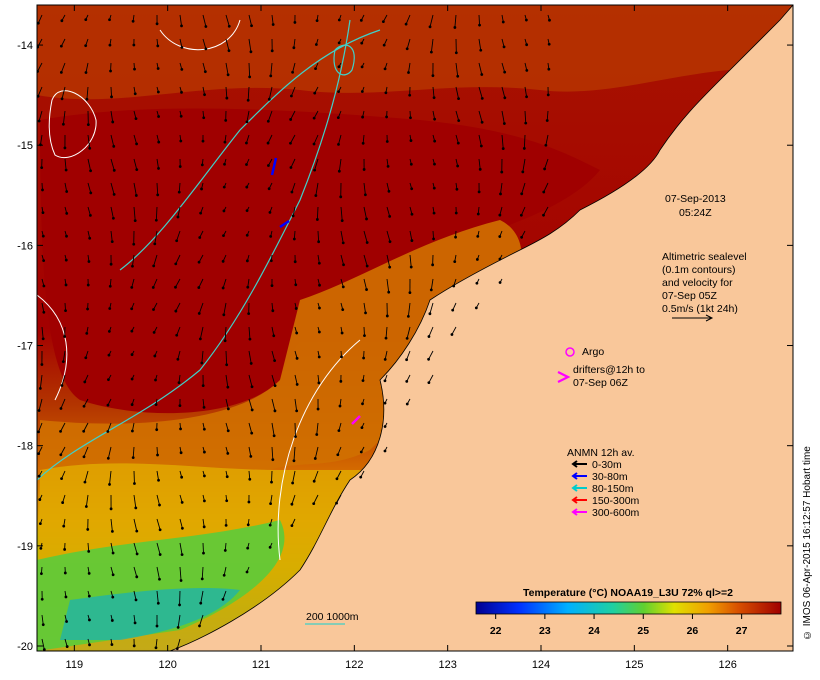  I want to click on anmn-item-label: 0-30m, so click(607, 465).